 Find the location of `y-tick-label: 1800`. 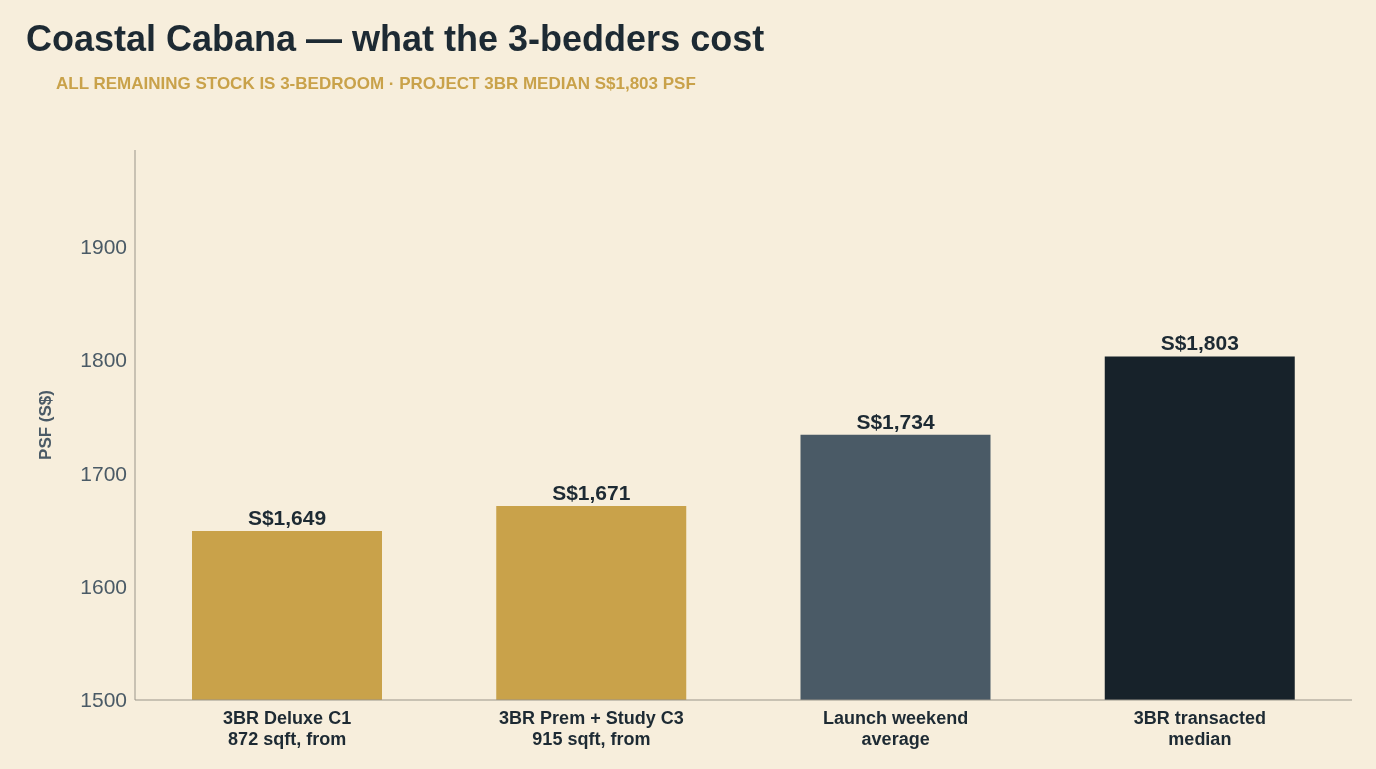

y-tick-label: 1800 is located at coordinates (103, 360).